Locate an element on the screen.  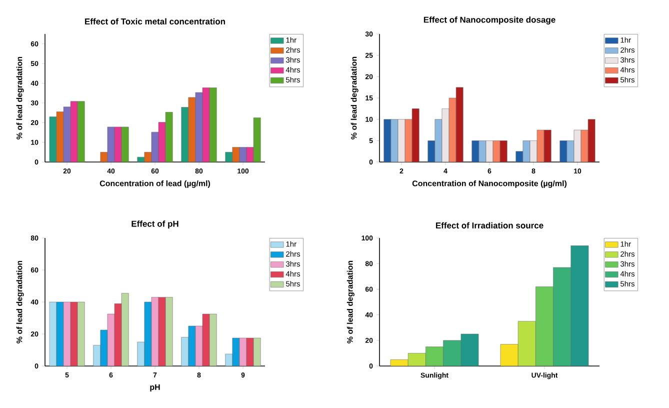
chart-title: Effect of pH is located at coordinates (155, 224).